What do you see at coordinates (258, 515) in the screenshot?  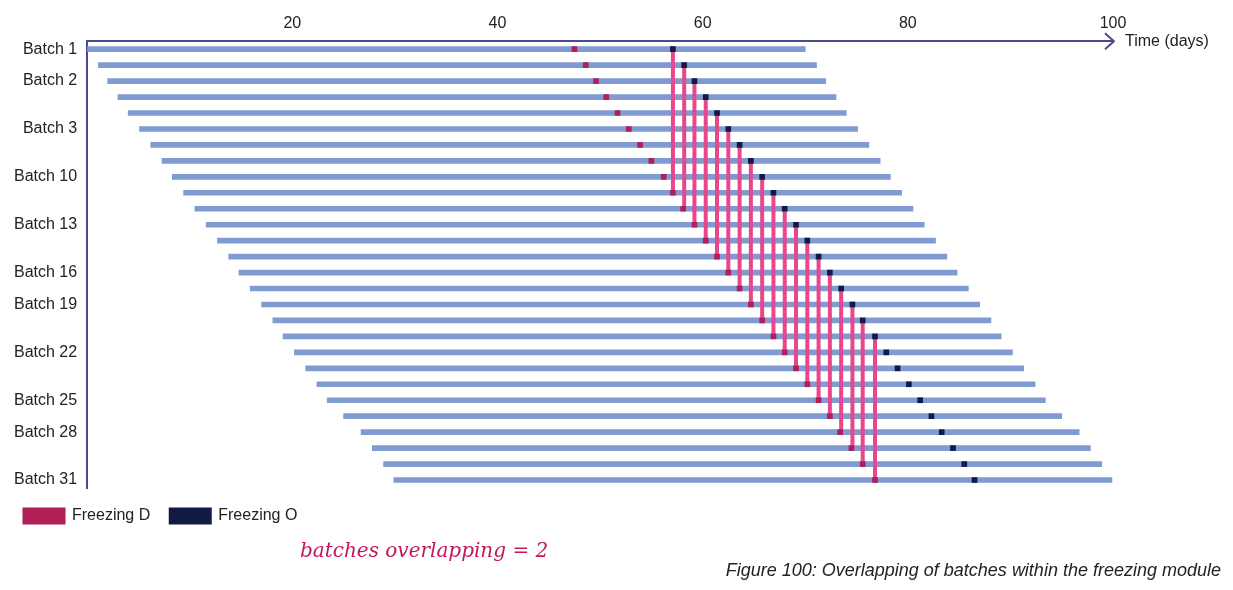 I see `legend-label: Freezing O` at bounding box center [258, 515].